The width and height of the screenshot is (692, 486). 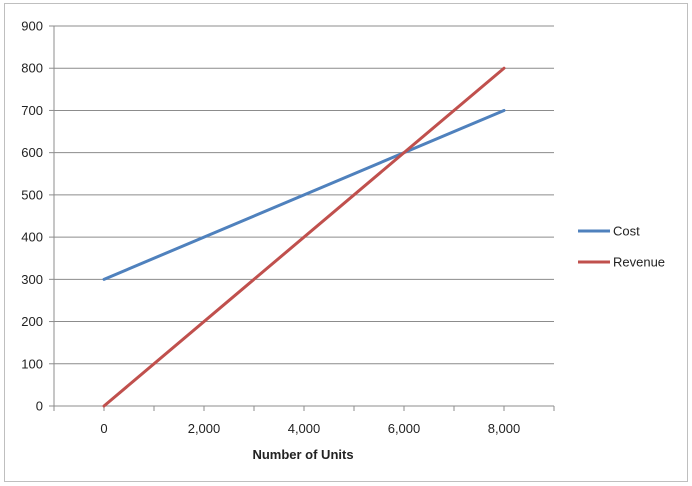 I want to click on x-tick-label-8000: 8,000, so click(x=504, y=428).